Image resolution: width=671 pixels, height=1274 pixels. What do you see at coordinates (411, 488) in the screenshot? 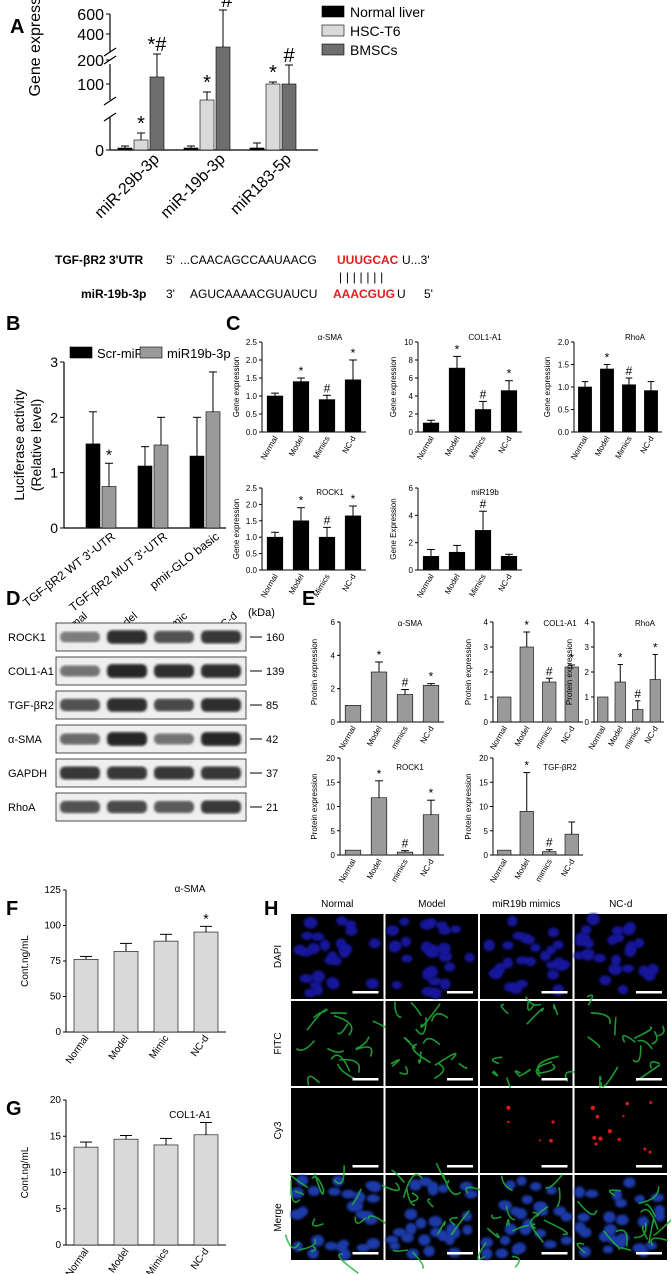
I see `y-tick-label: 6` at bounding box center [411, 488].